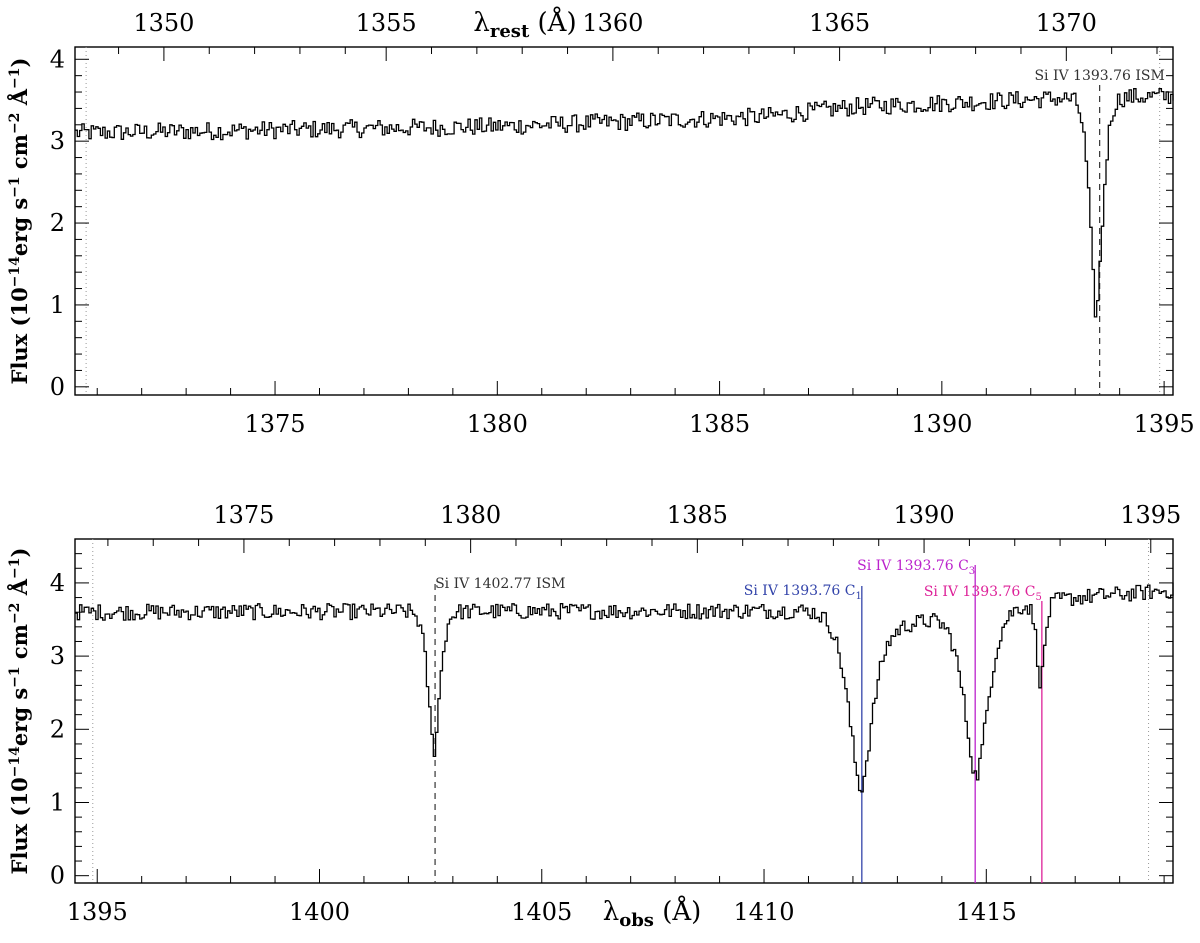 The image size is (1200, 943). What do you see at coordinates (719, 424) in the screenshot?
I see `x-tick-label: 1385` at bounding box center [719, 424].